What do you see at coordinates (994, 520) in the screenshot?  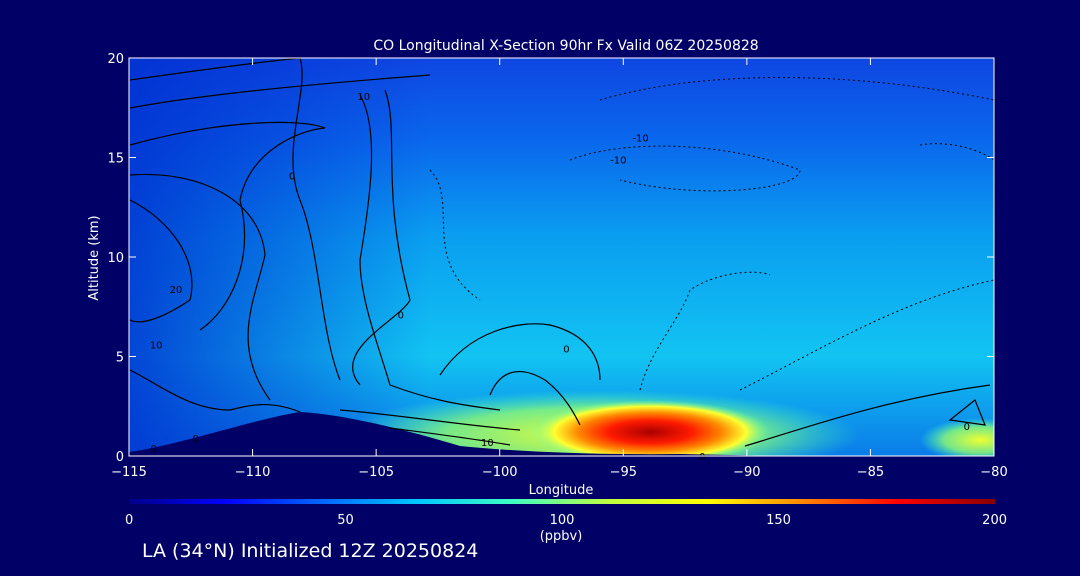 I see `colorbar-tick-label: 200` at bounding box center [994, 520].